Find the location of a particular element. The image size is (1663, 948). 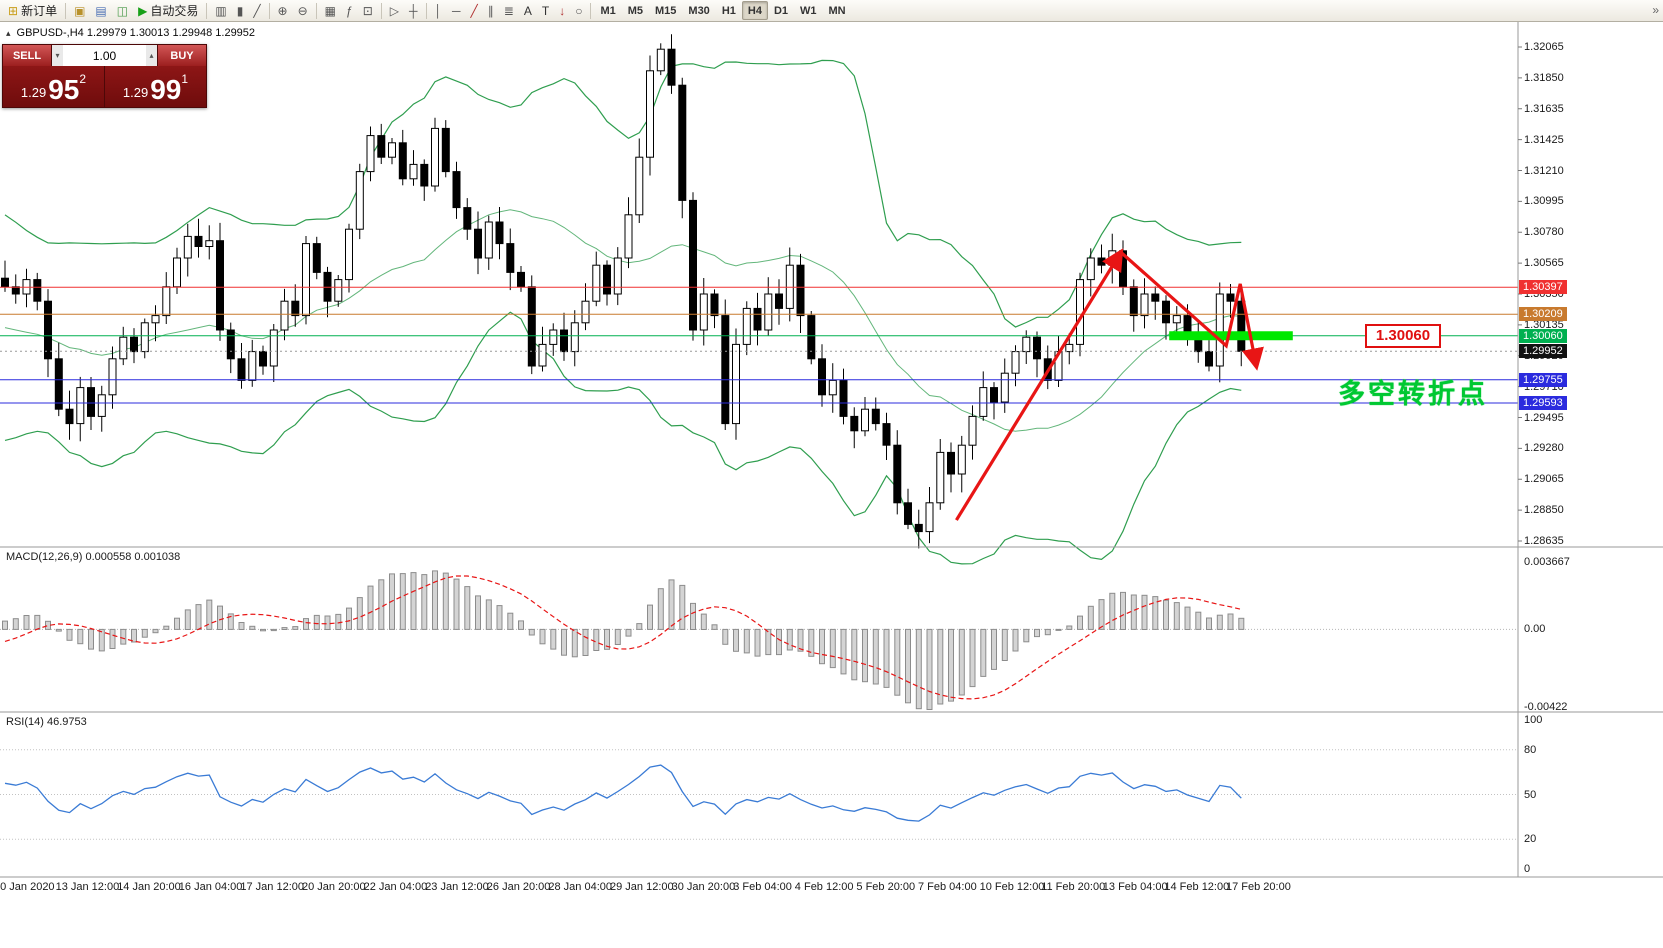

line-chart-button: ╱ is located at coordinates (256, 10).